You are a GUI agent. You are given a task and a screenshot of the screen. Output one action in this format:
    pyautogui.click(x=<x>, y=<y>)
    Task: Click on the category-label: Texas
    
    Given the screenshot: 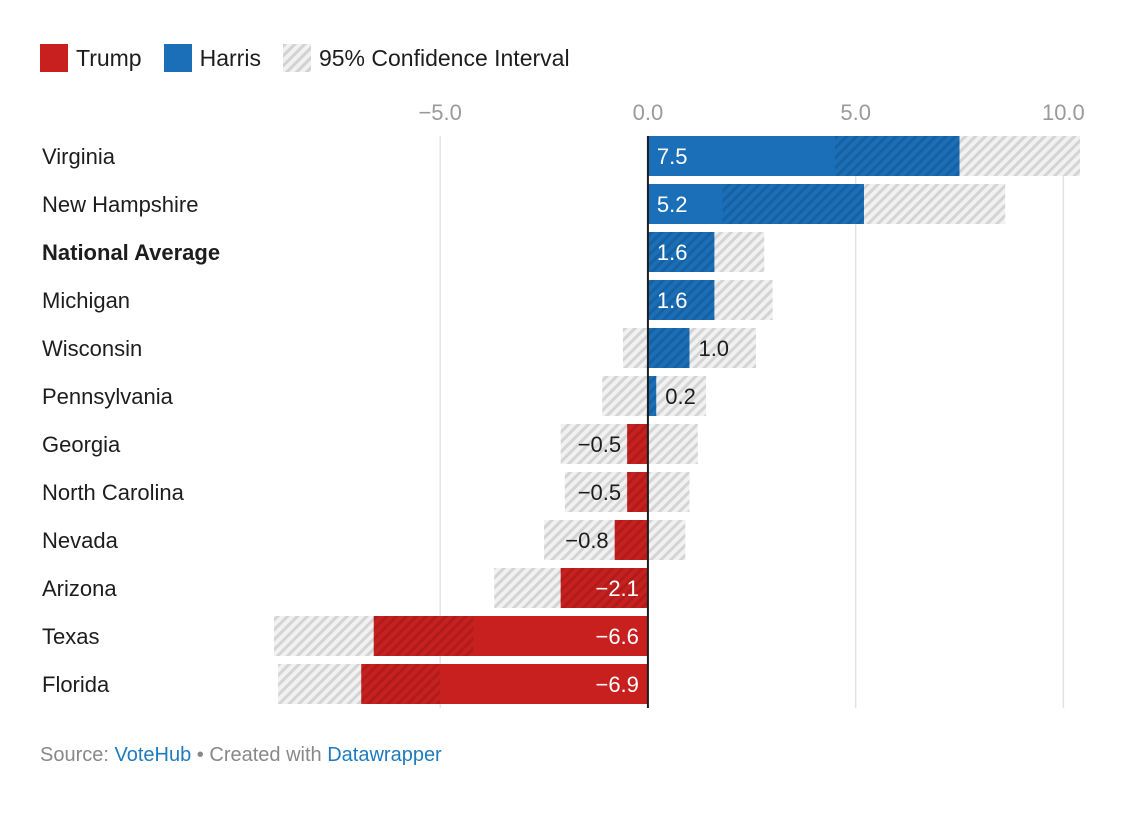 What is the action you would take?
    pyautogui.click(x=70, y=636)
    